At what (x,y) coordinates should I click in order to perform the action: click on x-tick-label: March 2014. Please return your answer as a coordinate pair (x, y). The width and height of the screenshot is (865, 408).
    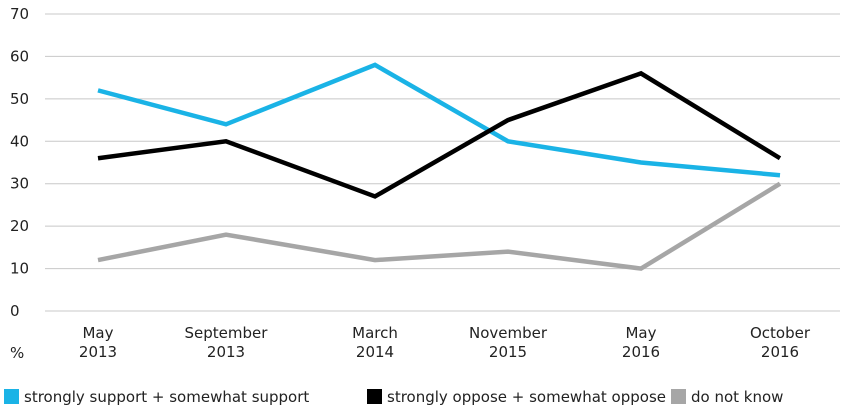
    Looking at the image, I should click on (375, 342).